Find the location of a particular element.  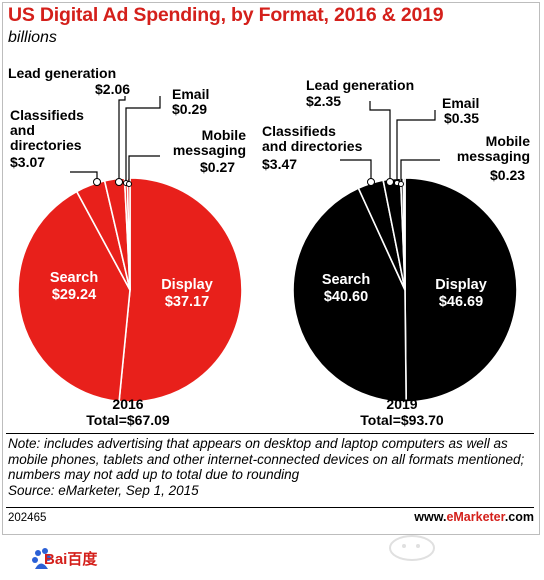

baidu-paw-logo is located at coordinates (41, 558).